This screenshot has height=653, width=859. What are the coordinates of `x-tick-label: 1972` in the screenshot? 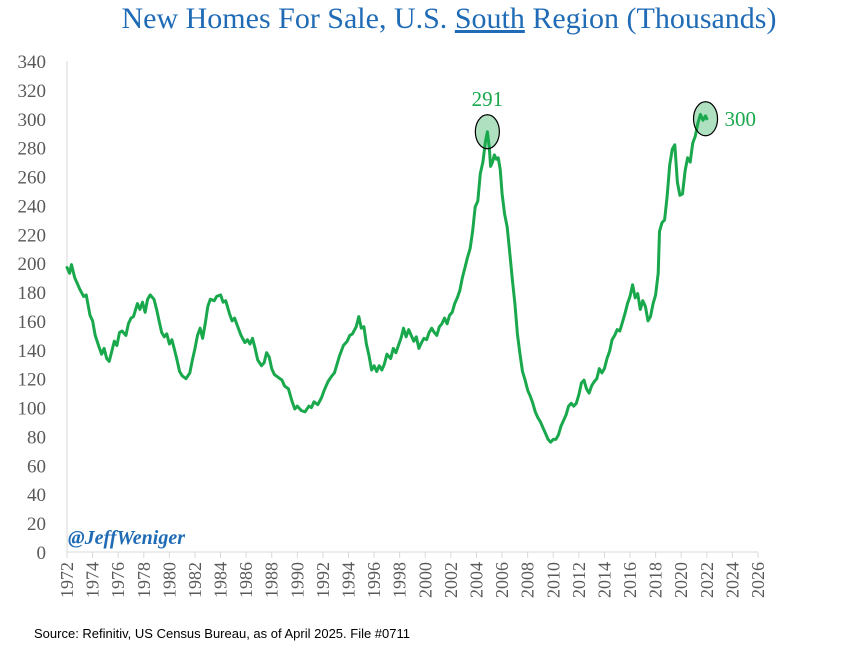 It's located at (67, 580).